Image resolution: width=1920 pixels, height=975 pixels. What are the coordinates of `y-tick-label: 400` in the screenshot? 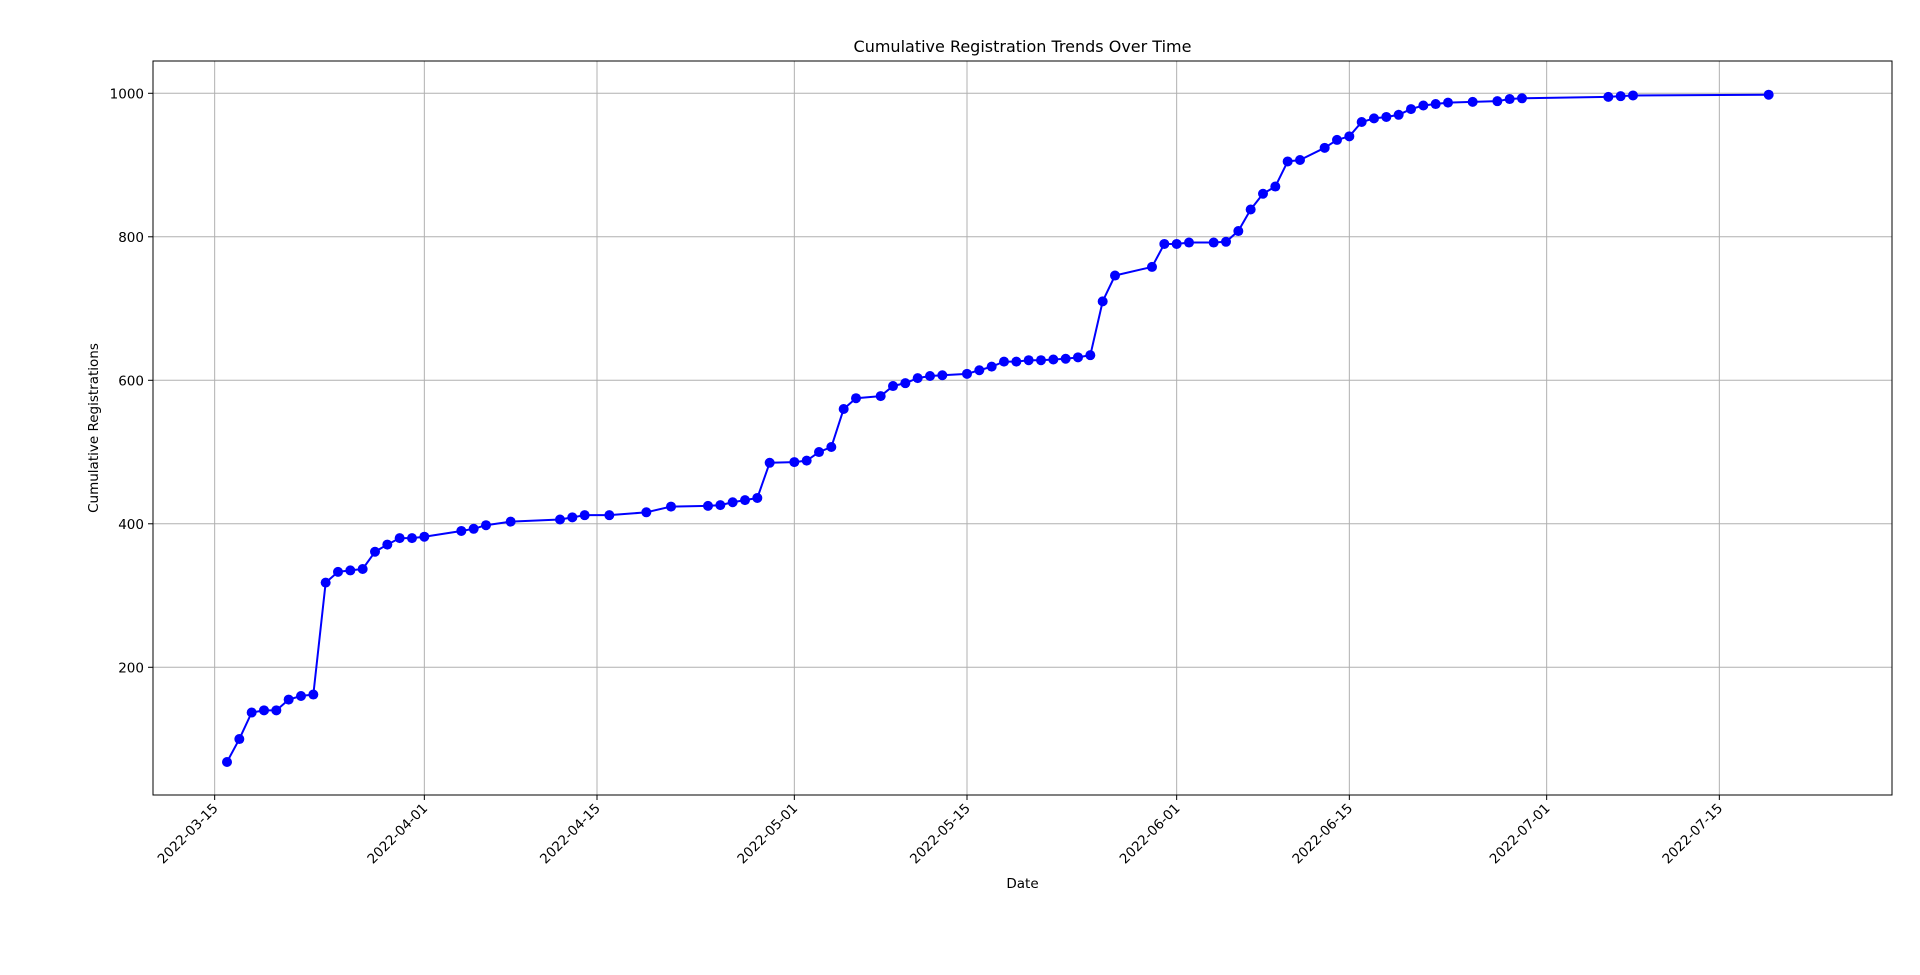 It's located at (131, 525).